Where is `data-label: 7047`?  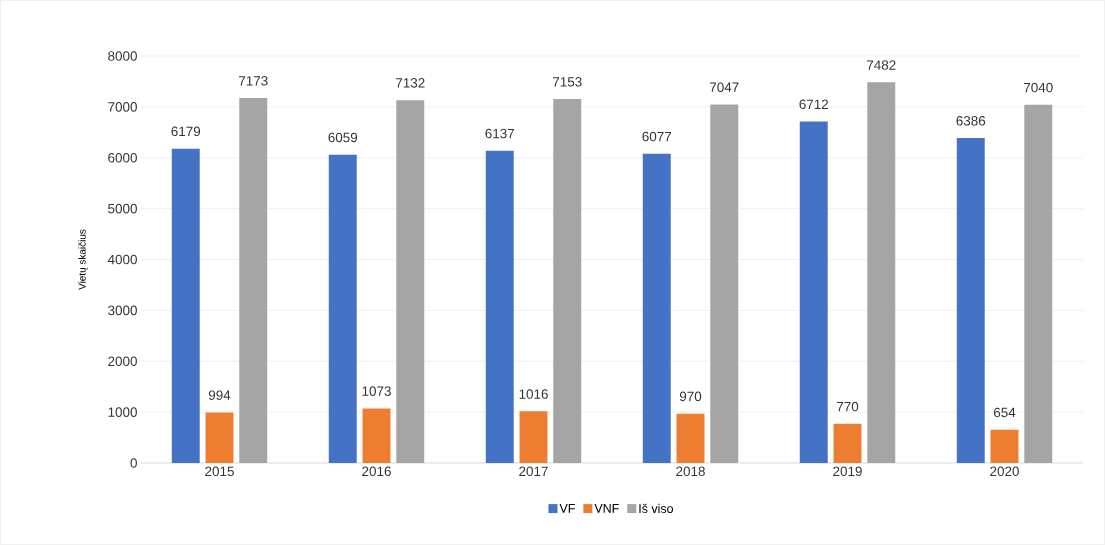 data-label: 7047 is located at coordinates (724, 87).